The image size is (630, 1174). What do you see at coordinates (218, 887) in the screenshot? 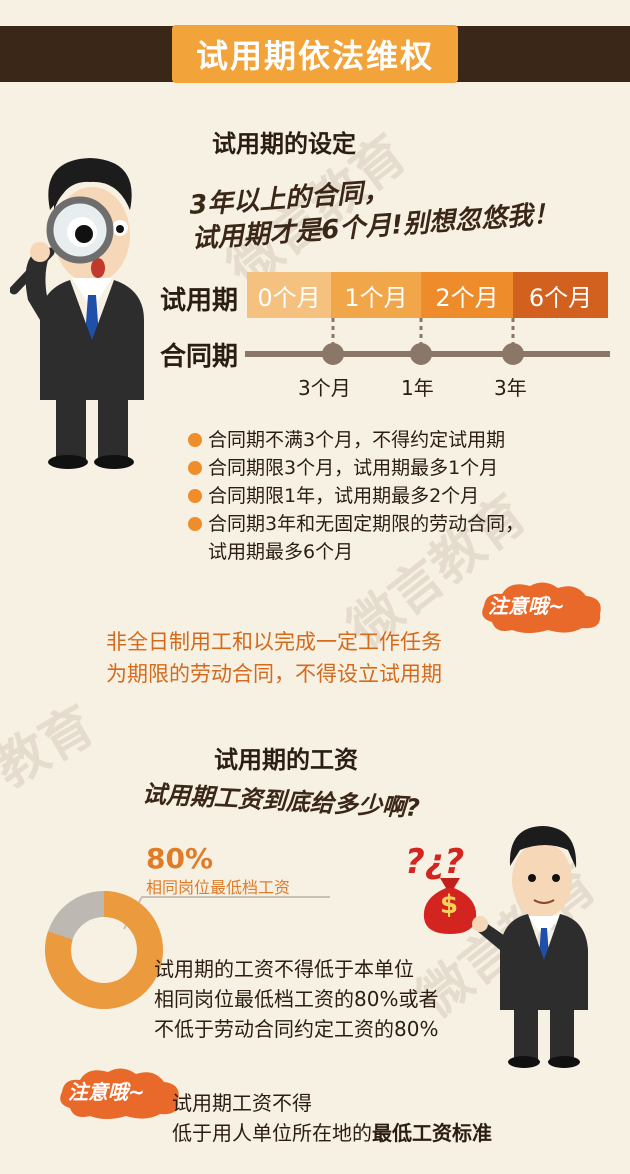
I see `percent-caption: 相同岗位最低档工资` at bounding box center [218, 887].